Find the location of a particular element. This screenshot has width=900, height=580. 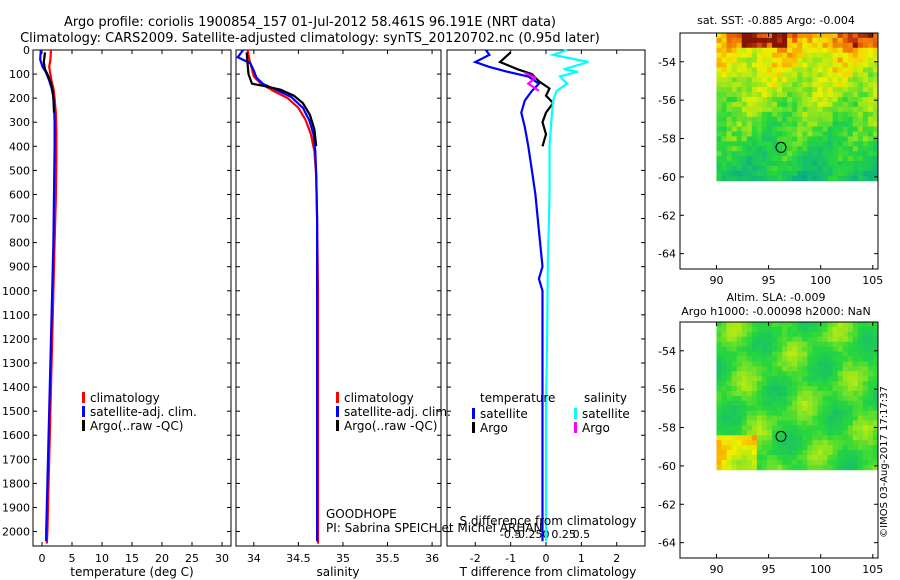

series-line-argo-raw-qc- is located at coordinates (281, 99).